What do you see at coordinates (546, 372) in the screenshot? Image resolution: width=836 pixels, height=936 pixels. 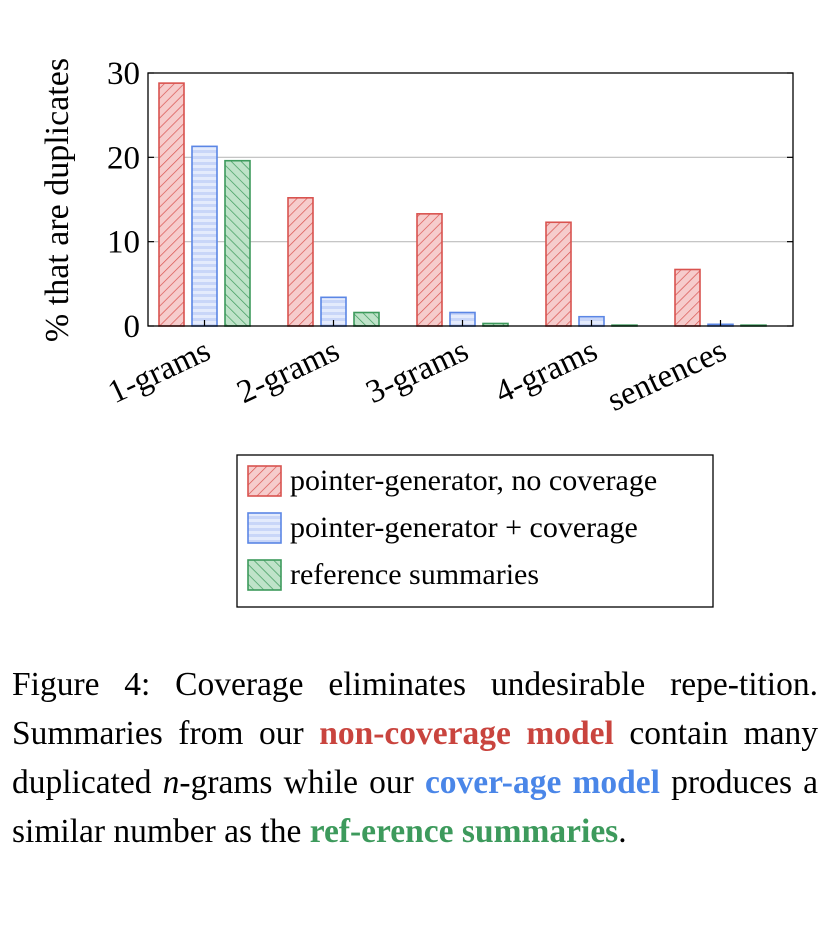 I see `x-tick-label: 4-grams` at bounding box center [546, 372].